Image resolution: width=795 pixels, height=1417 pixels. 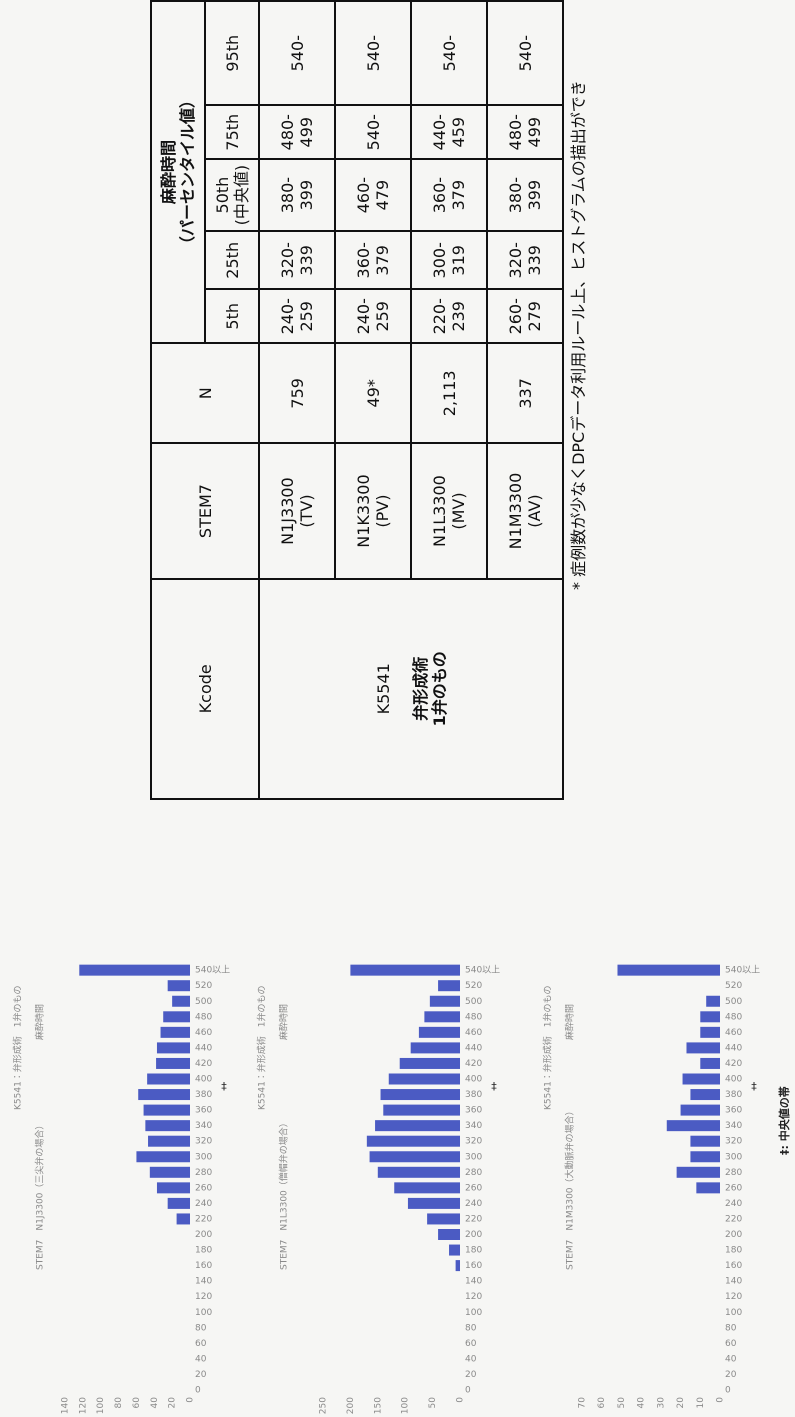 I want to click on header-row: Kcode STEM7 N 麻酔時間 （パーセンタイル値）, so click(x=205, y=400).